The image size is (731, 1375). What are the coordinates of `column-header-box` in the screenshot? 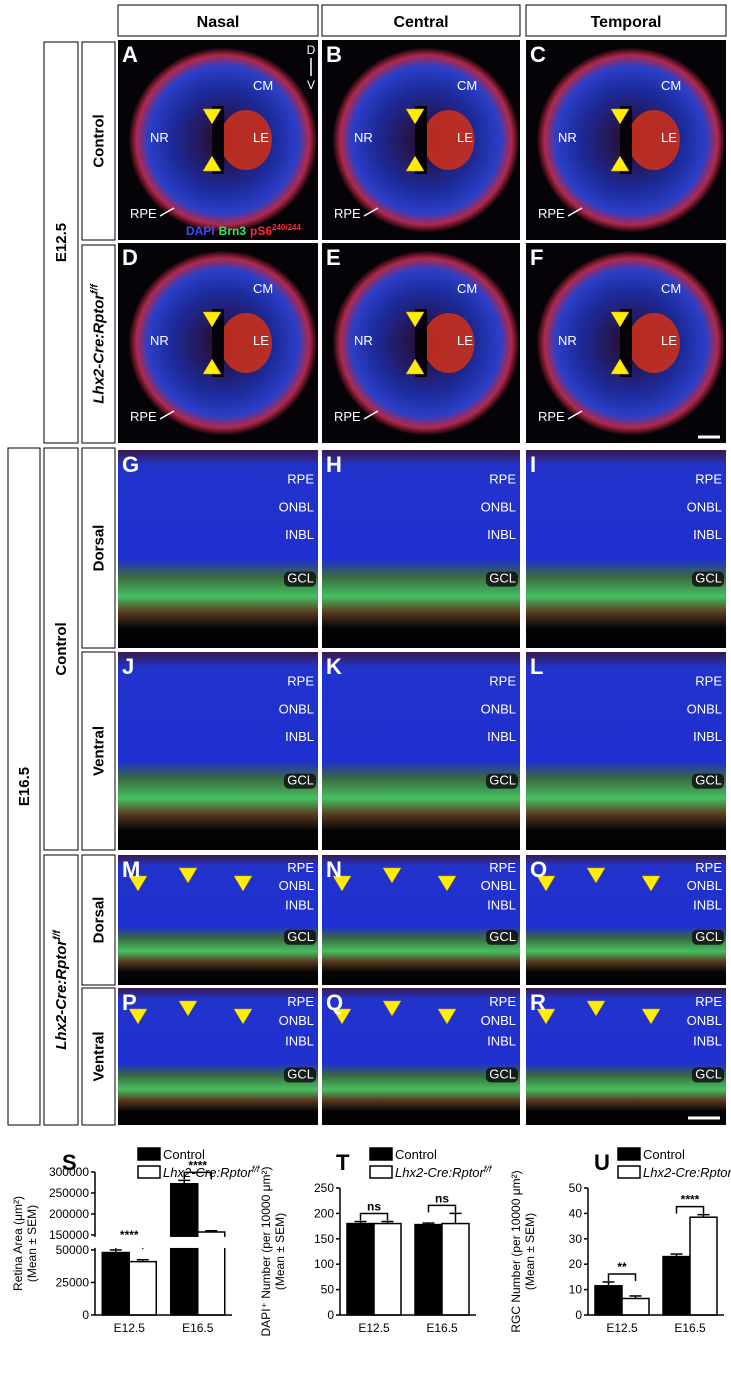 It's located at (218, 20).